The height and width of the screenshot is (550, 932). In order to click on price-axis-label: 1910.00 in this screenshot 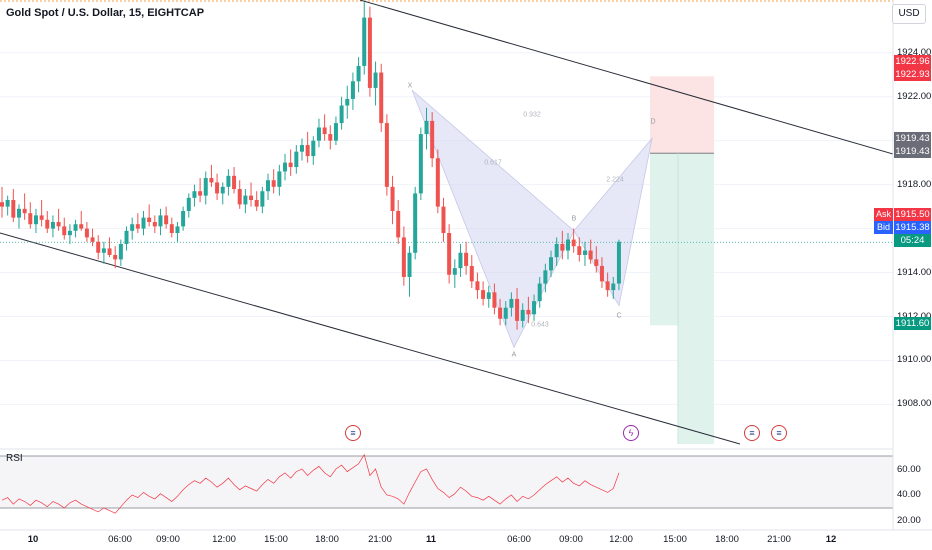, I will do `click(914, 360)`.